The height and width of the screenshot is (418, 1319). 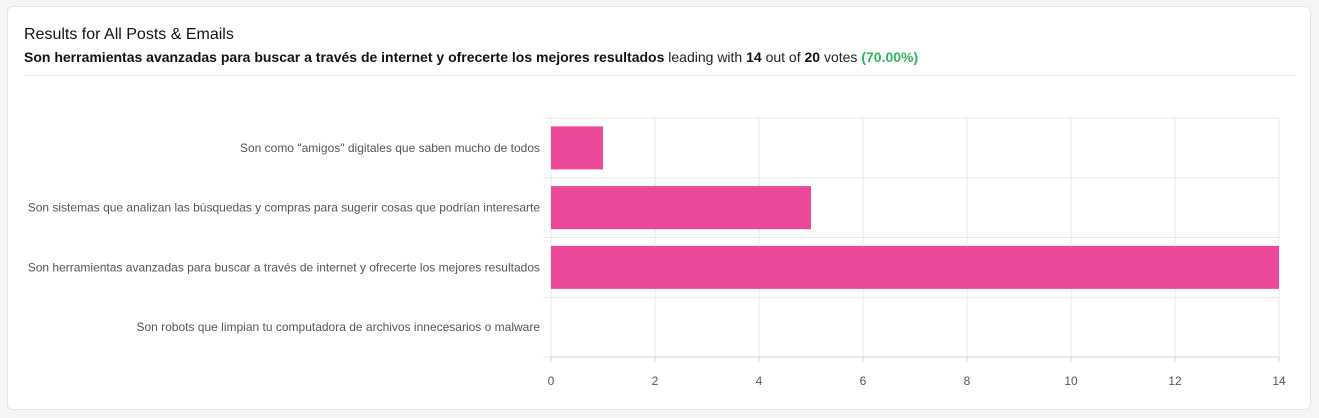 I want to click on x-tick-label: 0, so click(x=551, y=381).